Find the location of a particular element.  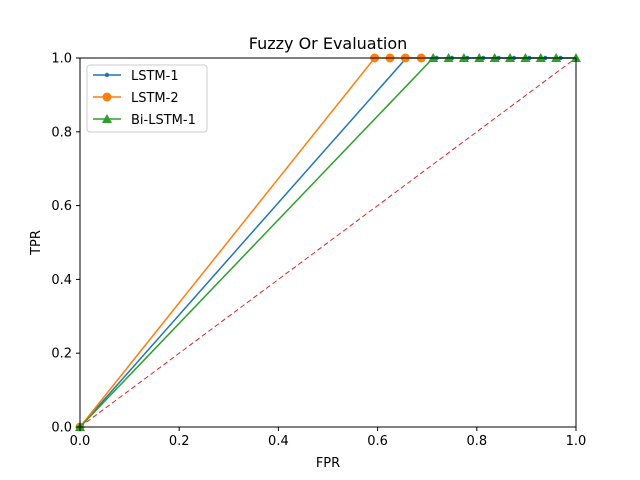

legend-box is located at coordinates (147, 98).